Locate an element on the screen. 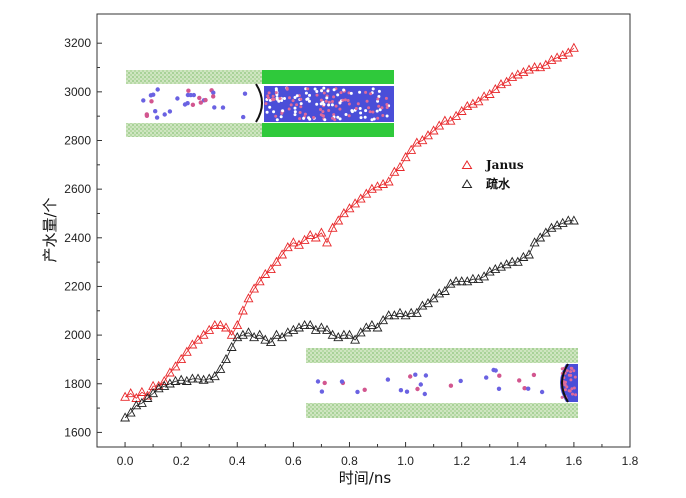 The image size is (686, 498). x-axis-title: 时间/ns is located at coordinates (365, 478).